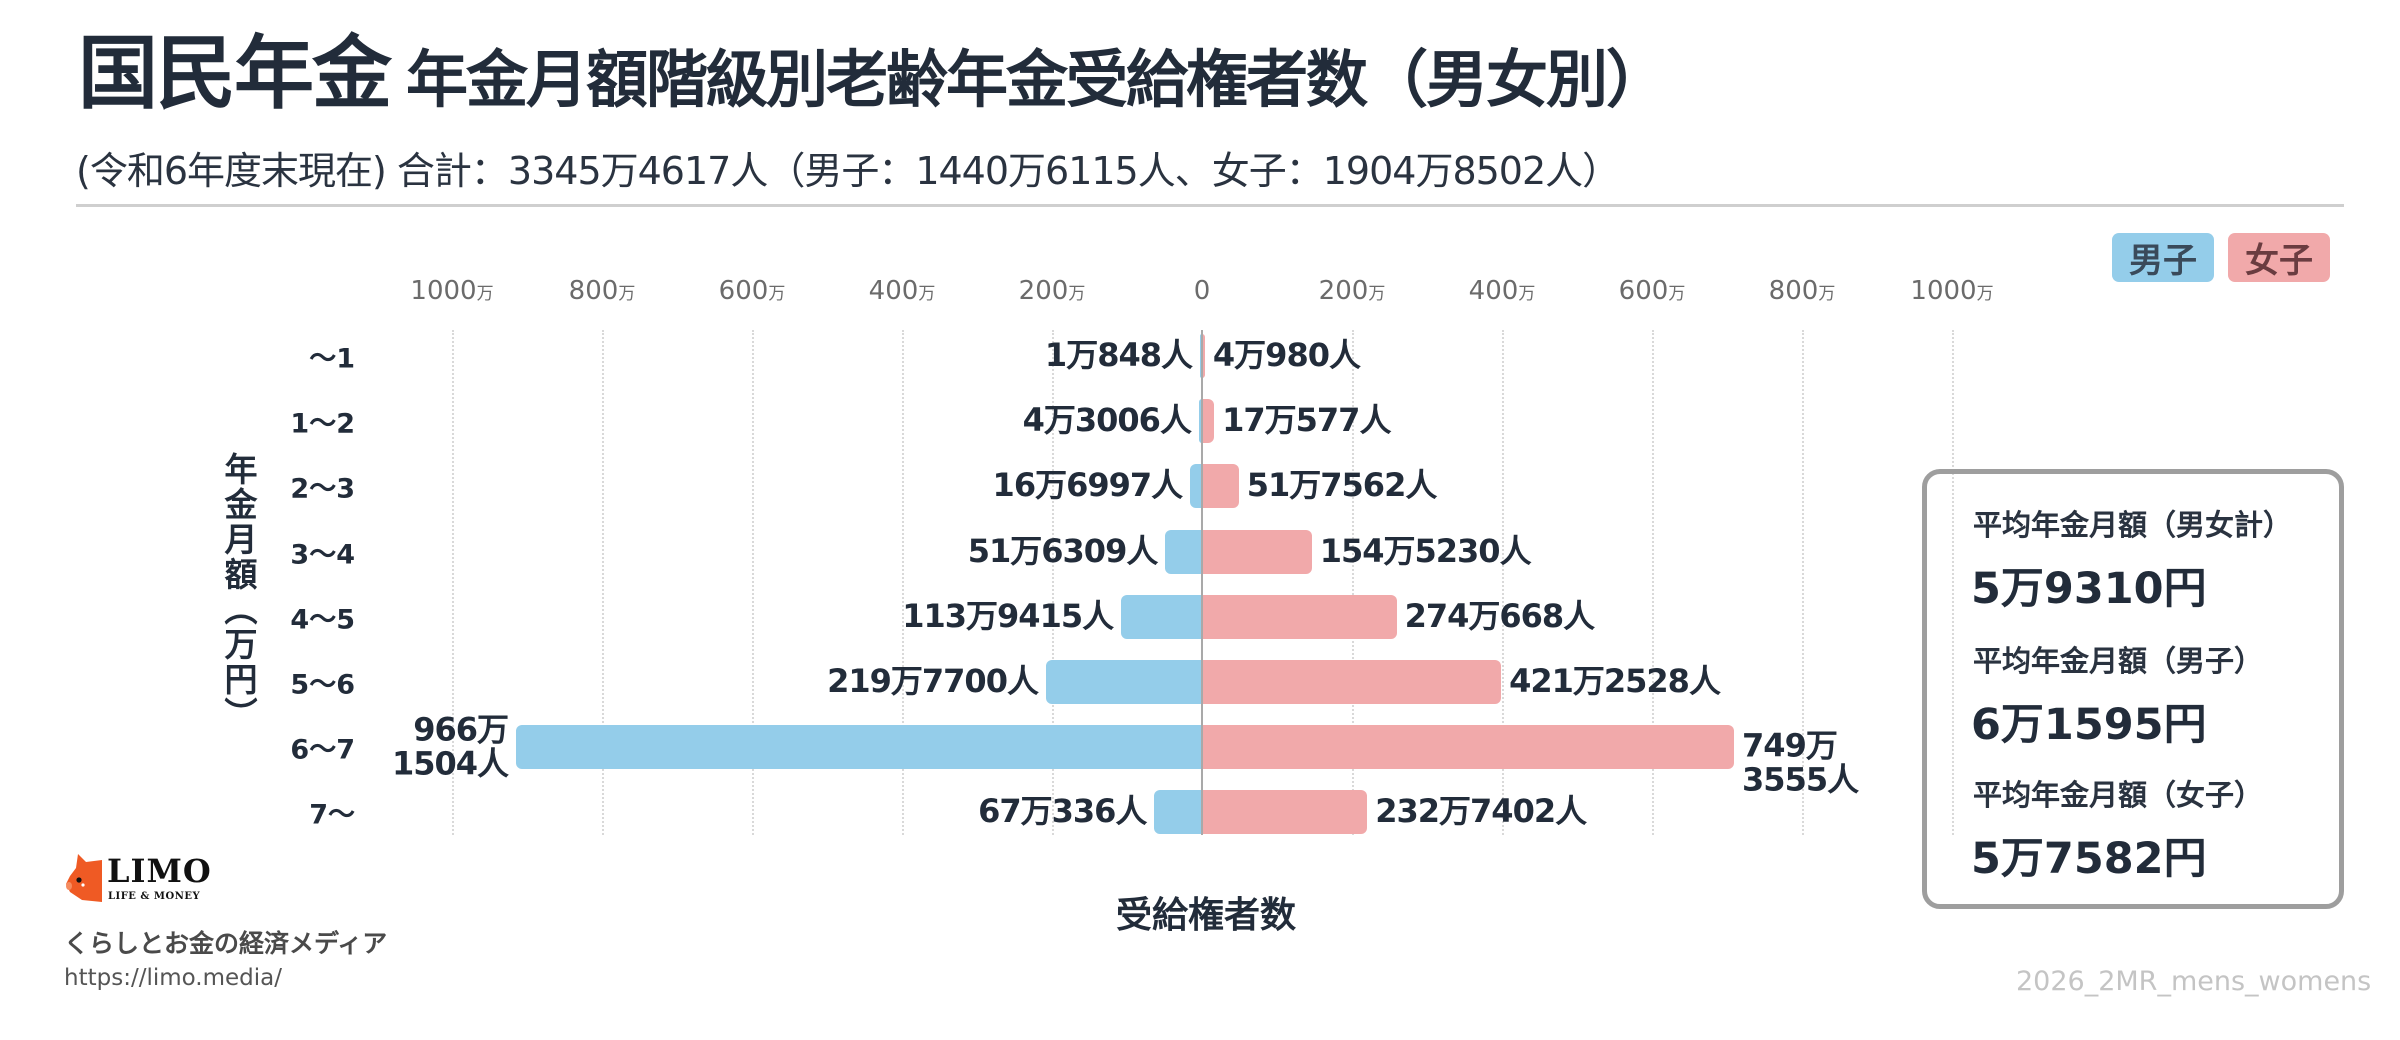 This screenshot has width=2400, height=1040. What do you see at coordinates (2118, 795) in the screenshot?
I see `avg-female-label: 平均年金月額（女子）` at bounding box center [2118, 795].